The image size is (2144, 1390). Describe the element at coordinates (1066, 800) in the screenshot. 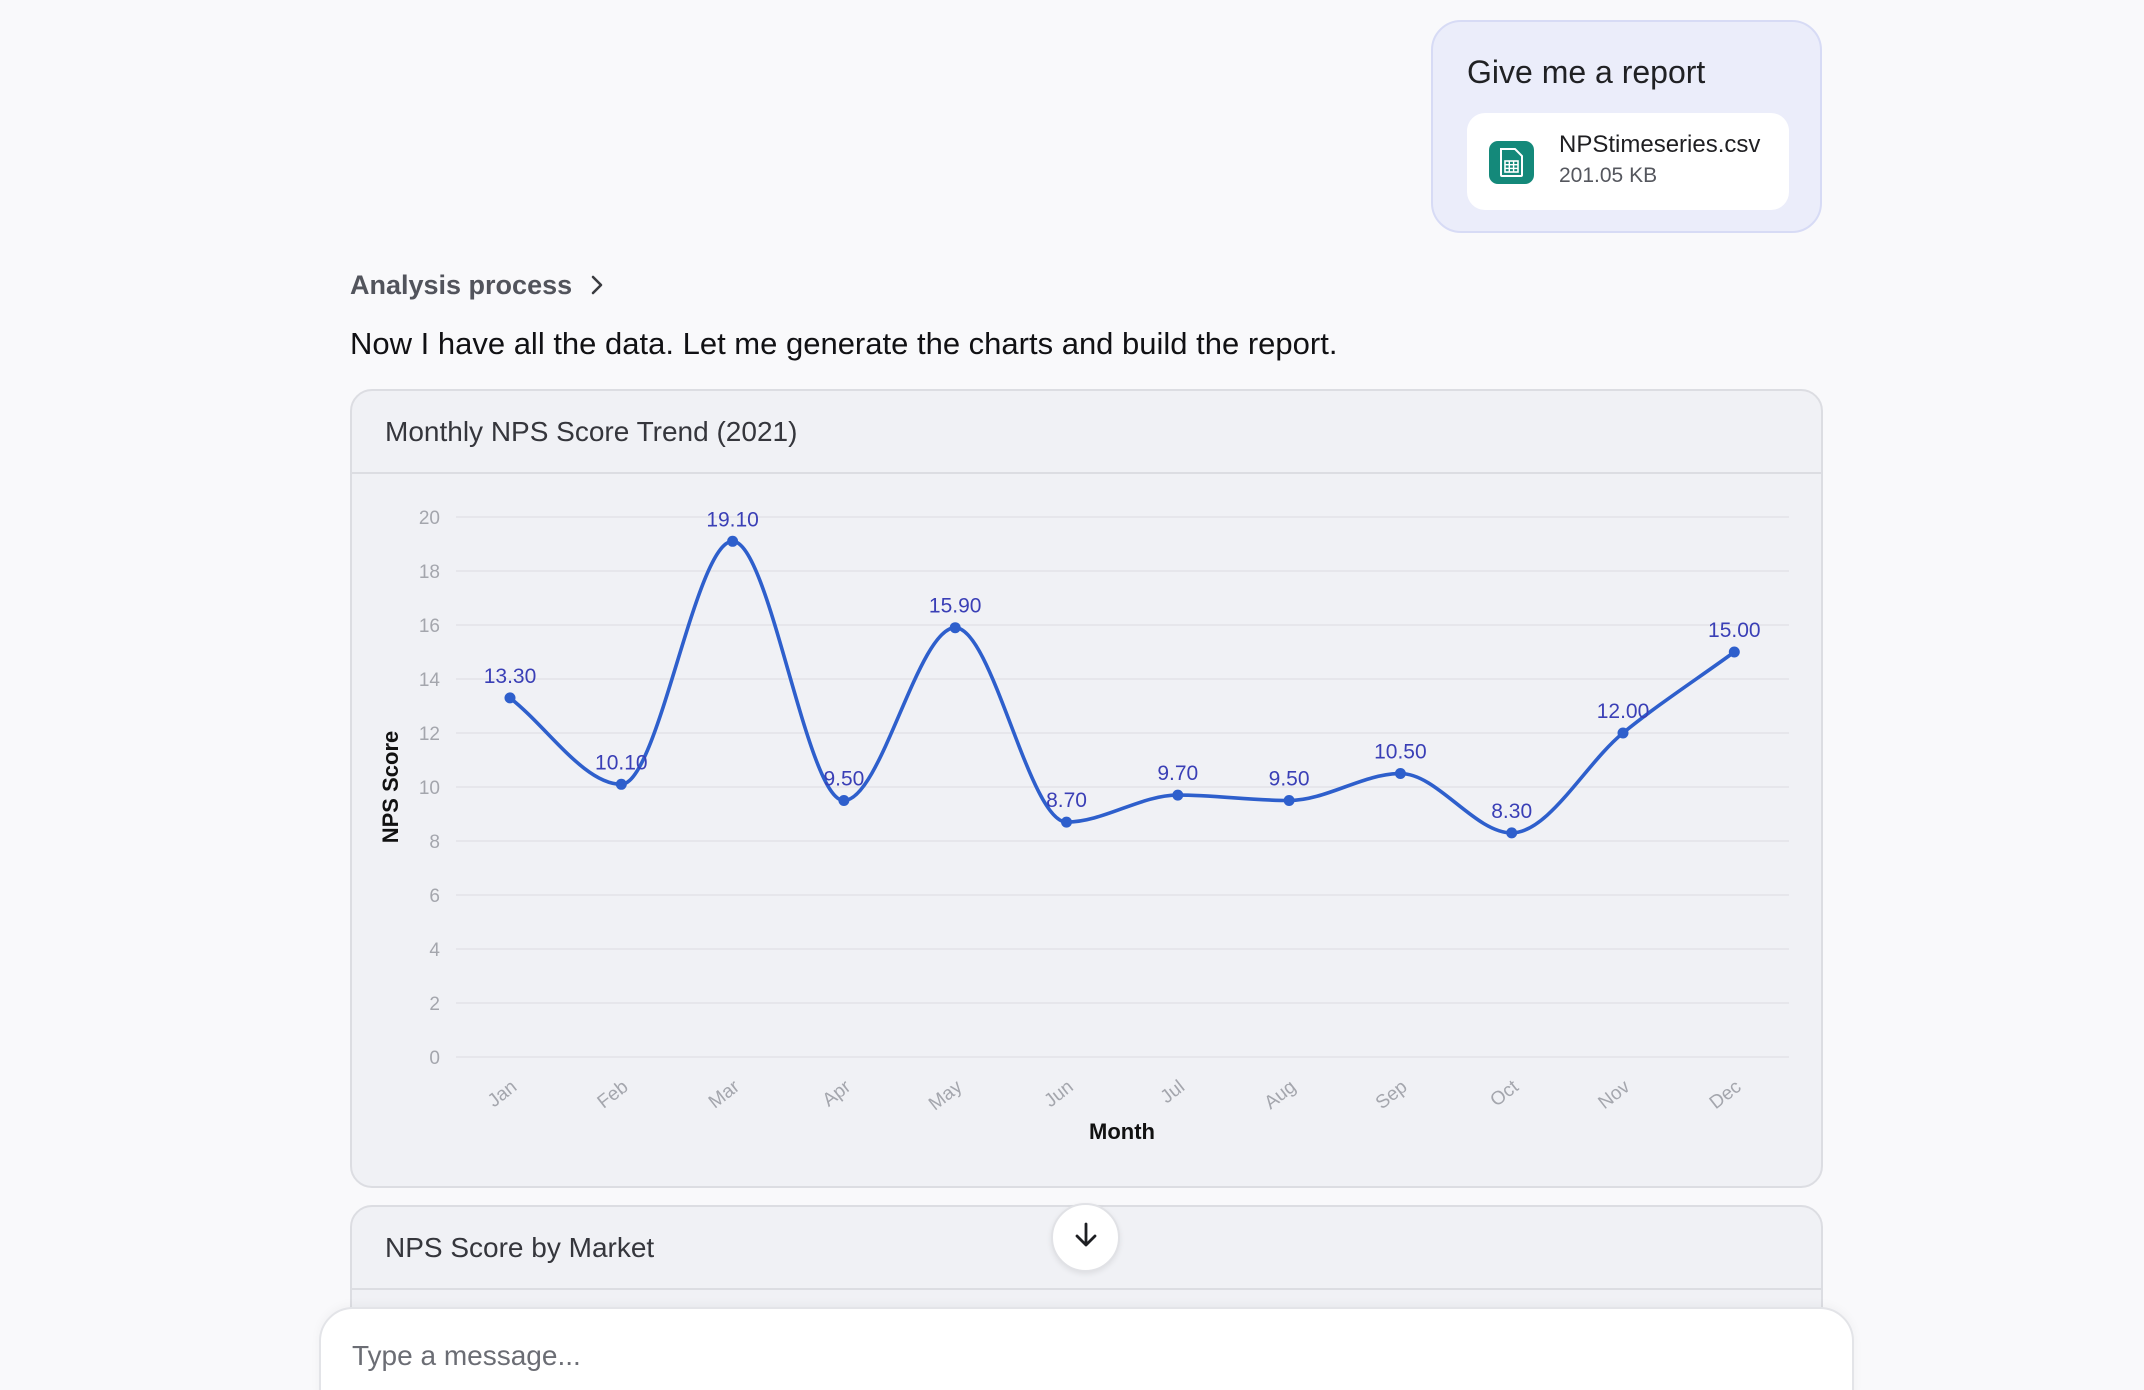

I see `data-label: 8.70` at that location.